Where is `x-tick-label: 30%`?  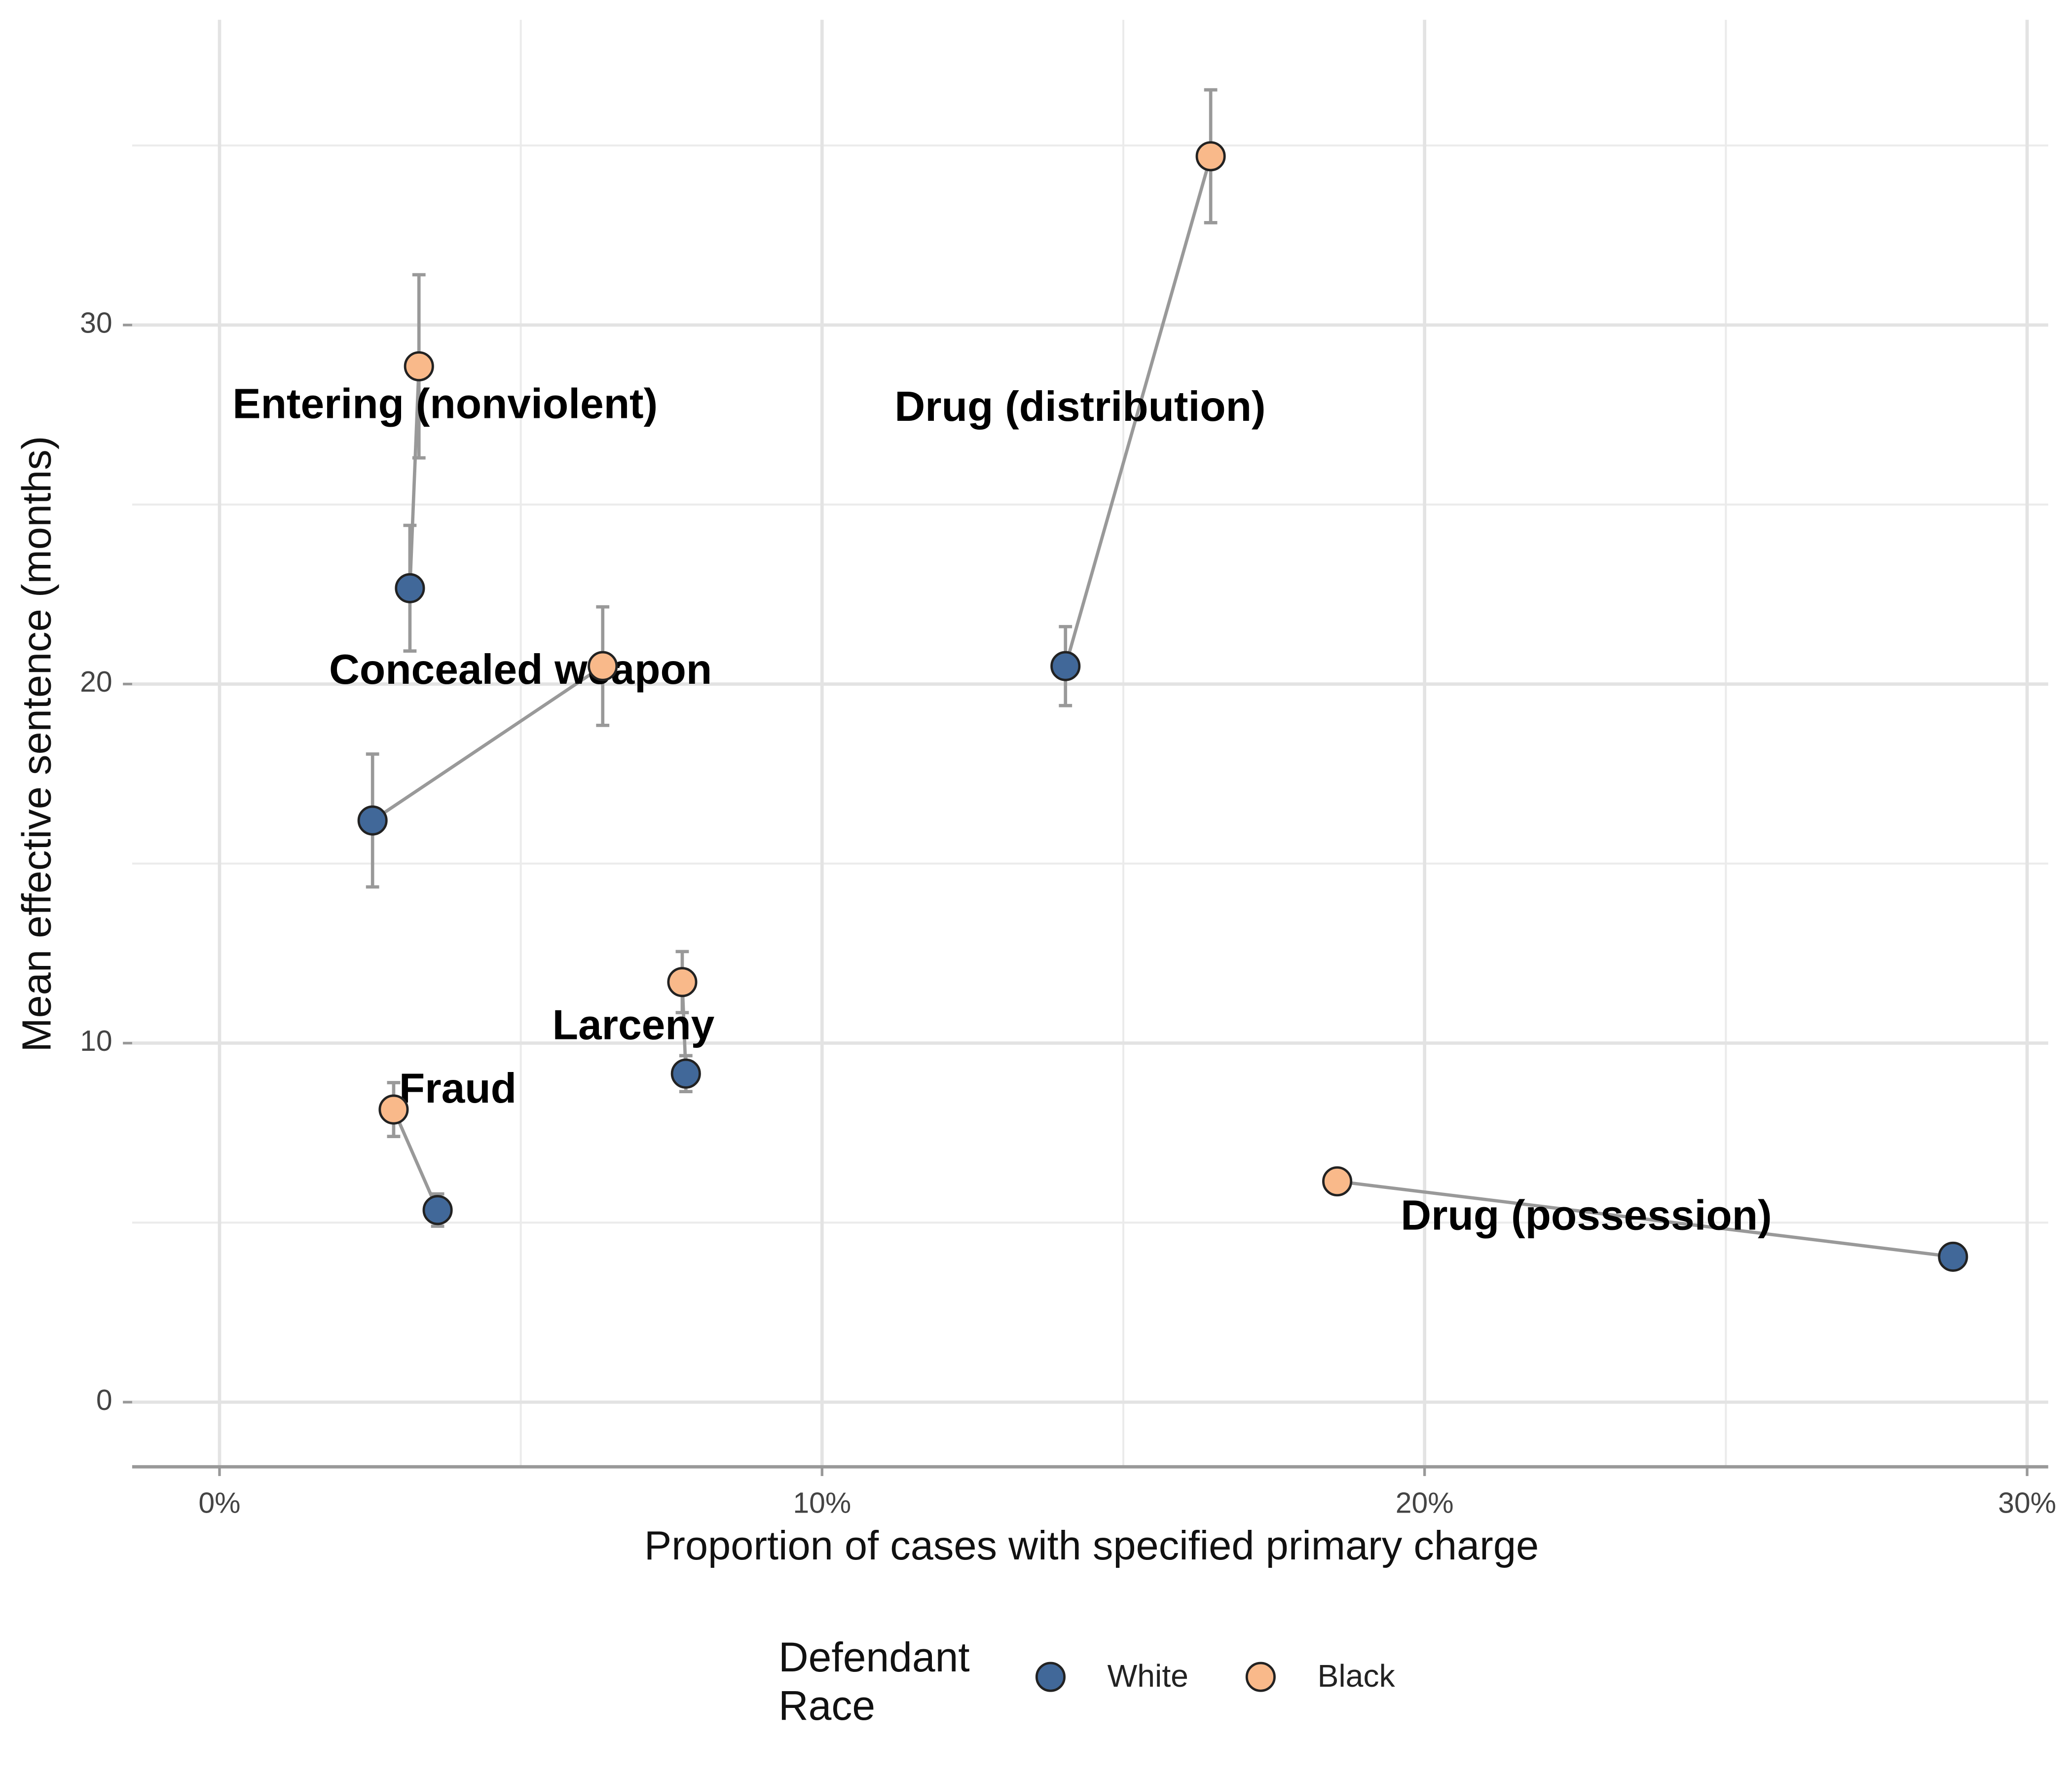
x-tick-label: 30% is located at coordinates (2027, 1503).